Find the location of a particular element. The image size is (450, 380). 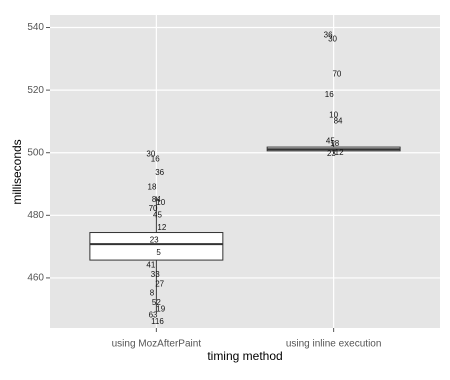

point-label: 19 is located at coordinates (160, 308).